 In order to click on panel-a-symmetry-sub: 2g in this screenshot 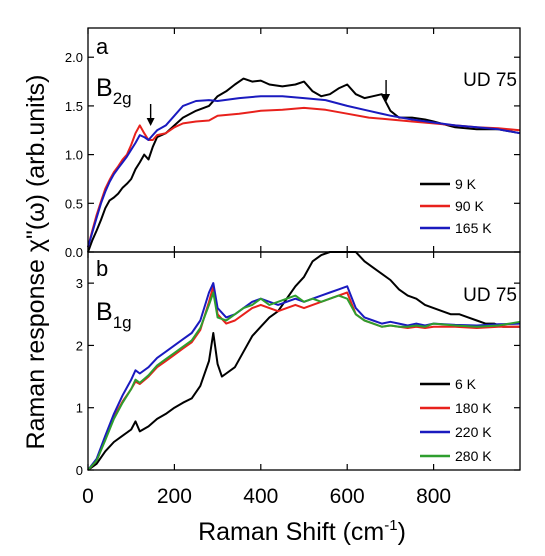, I will do `click(122, 98)`.